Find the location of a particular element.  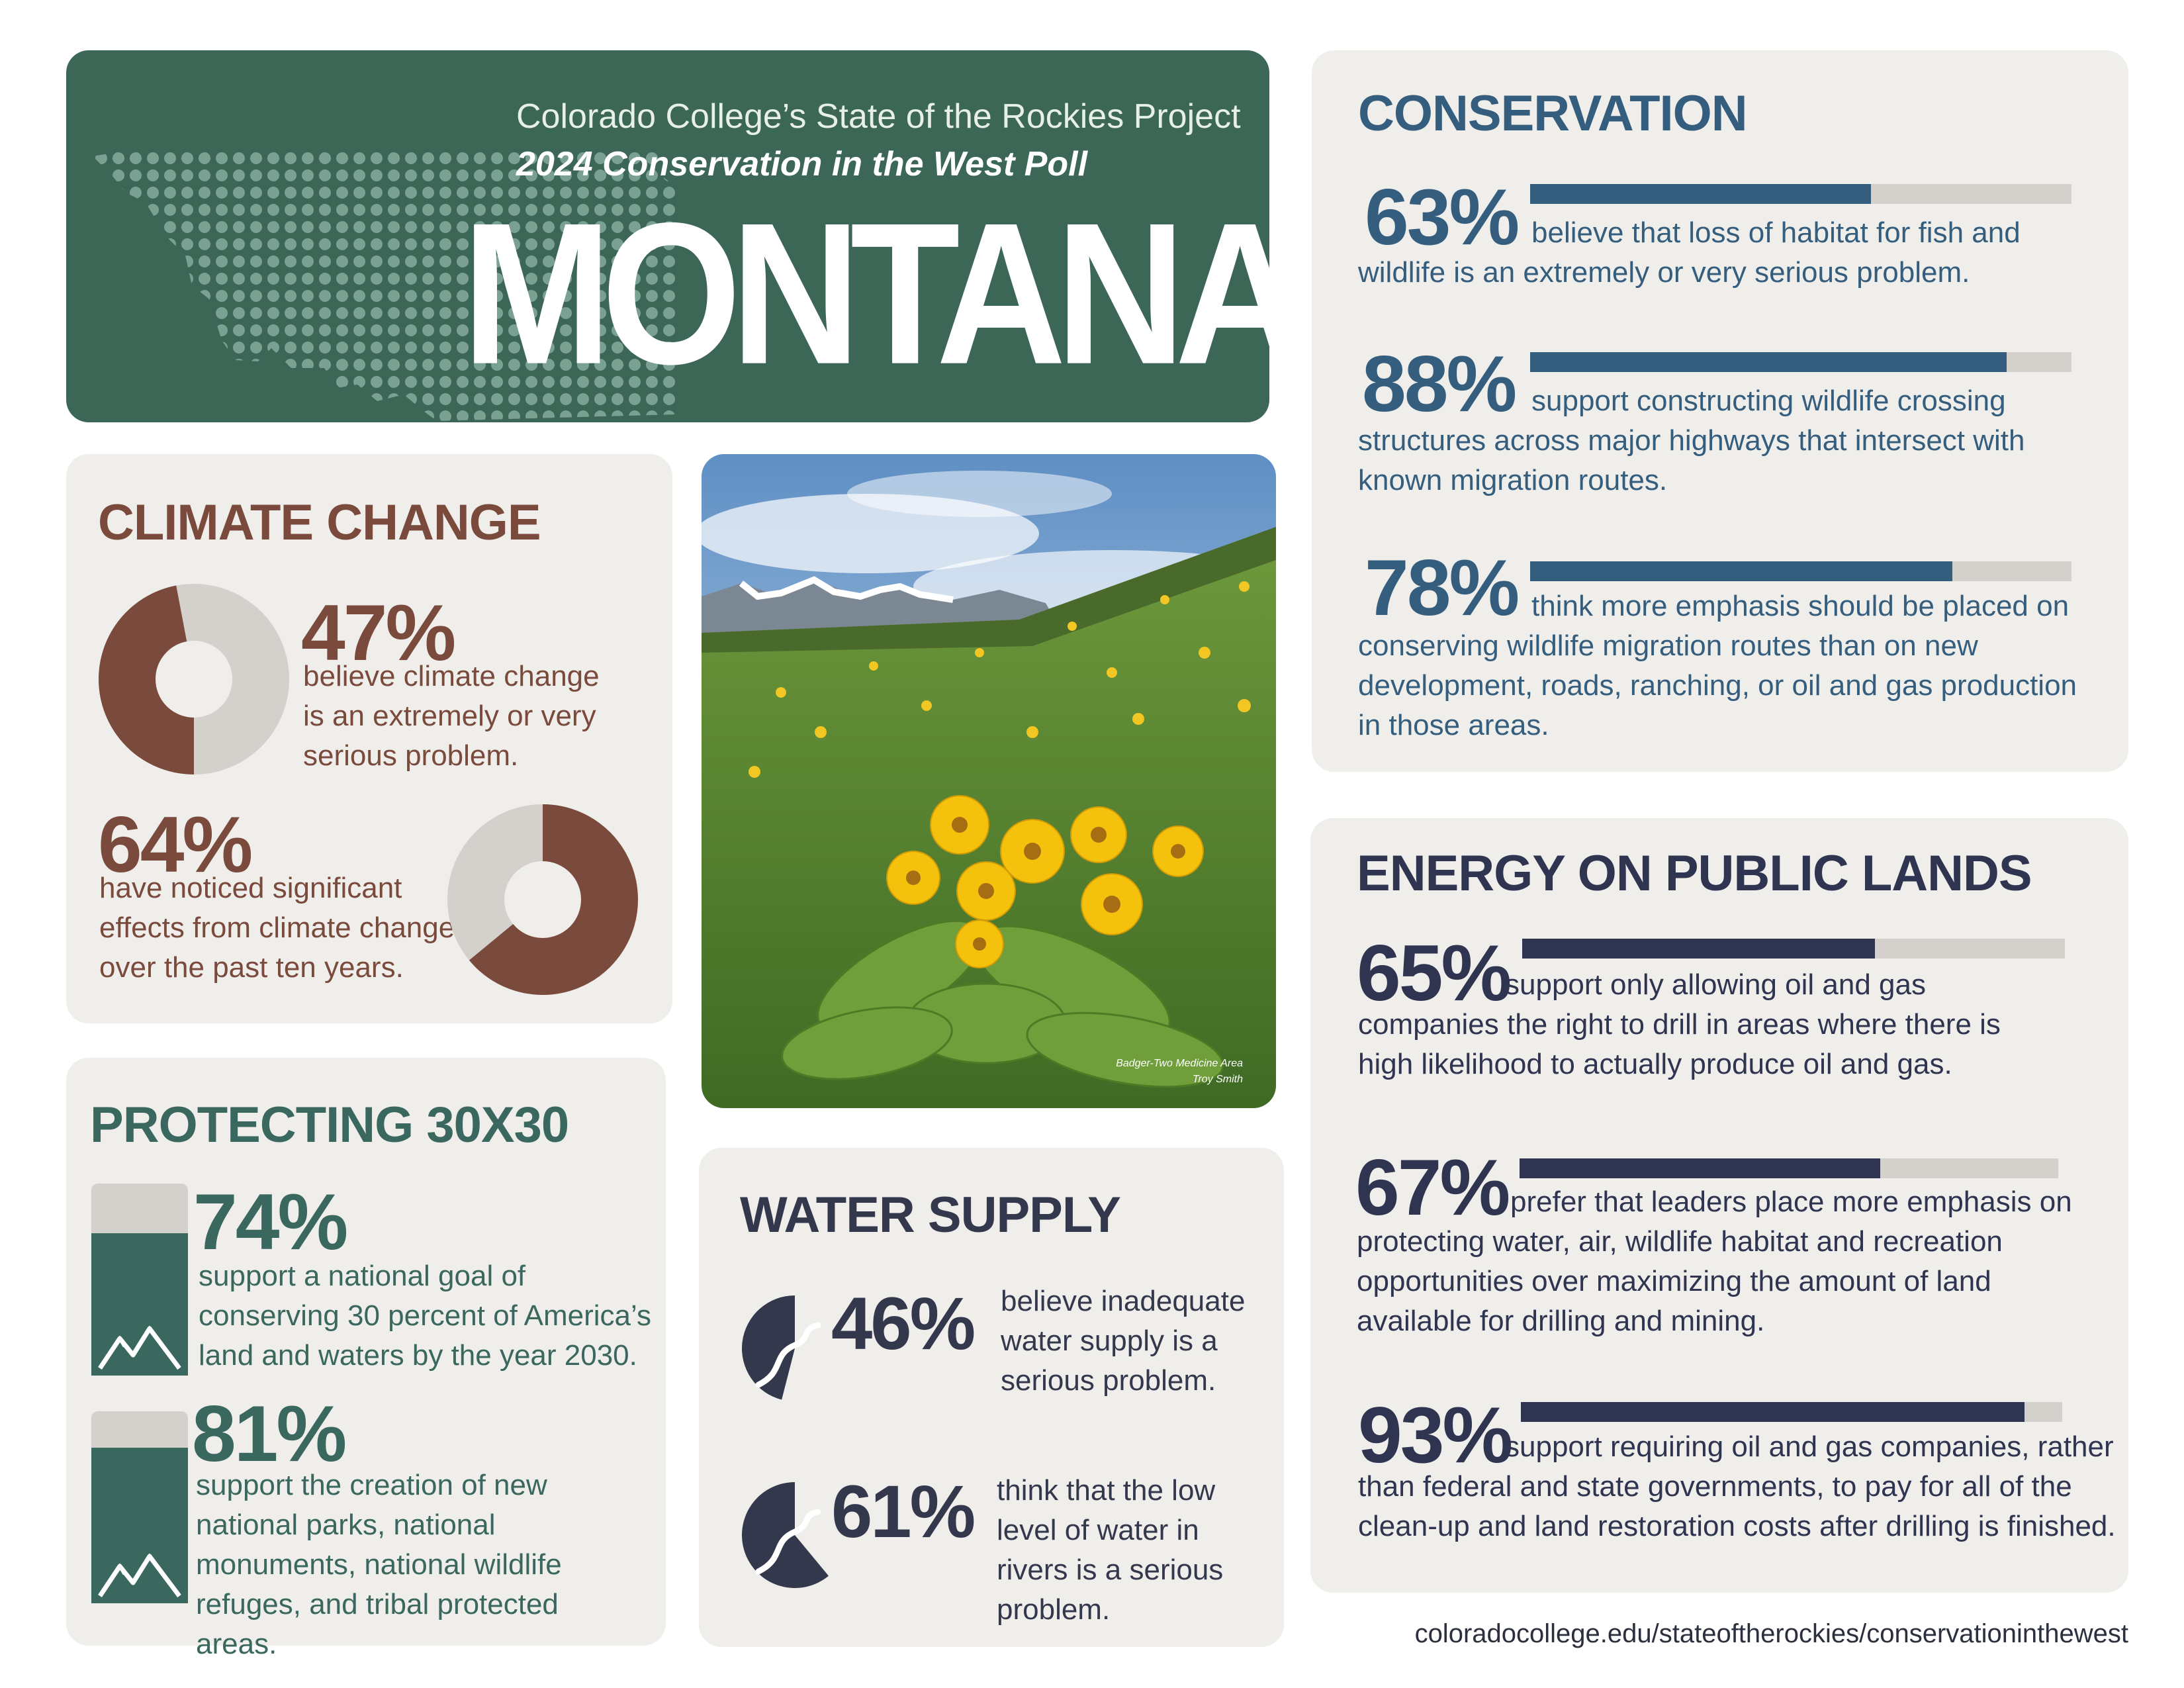

energy-title: ENERGY ON PUBLIC LANDS is located at coordinates (1695, 873).